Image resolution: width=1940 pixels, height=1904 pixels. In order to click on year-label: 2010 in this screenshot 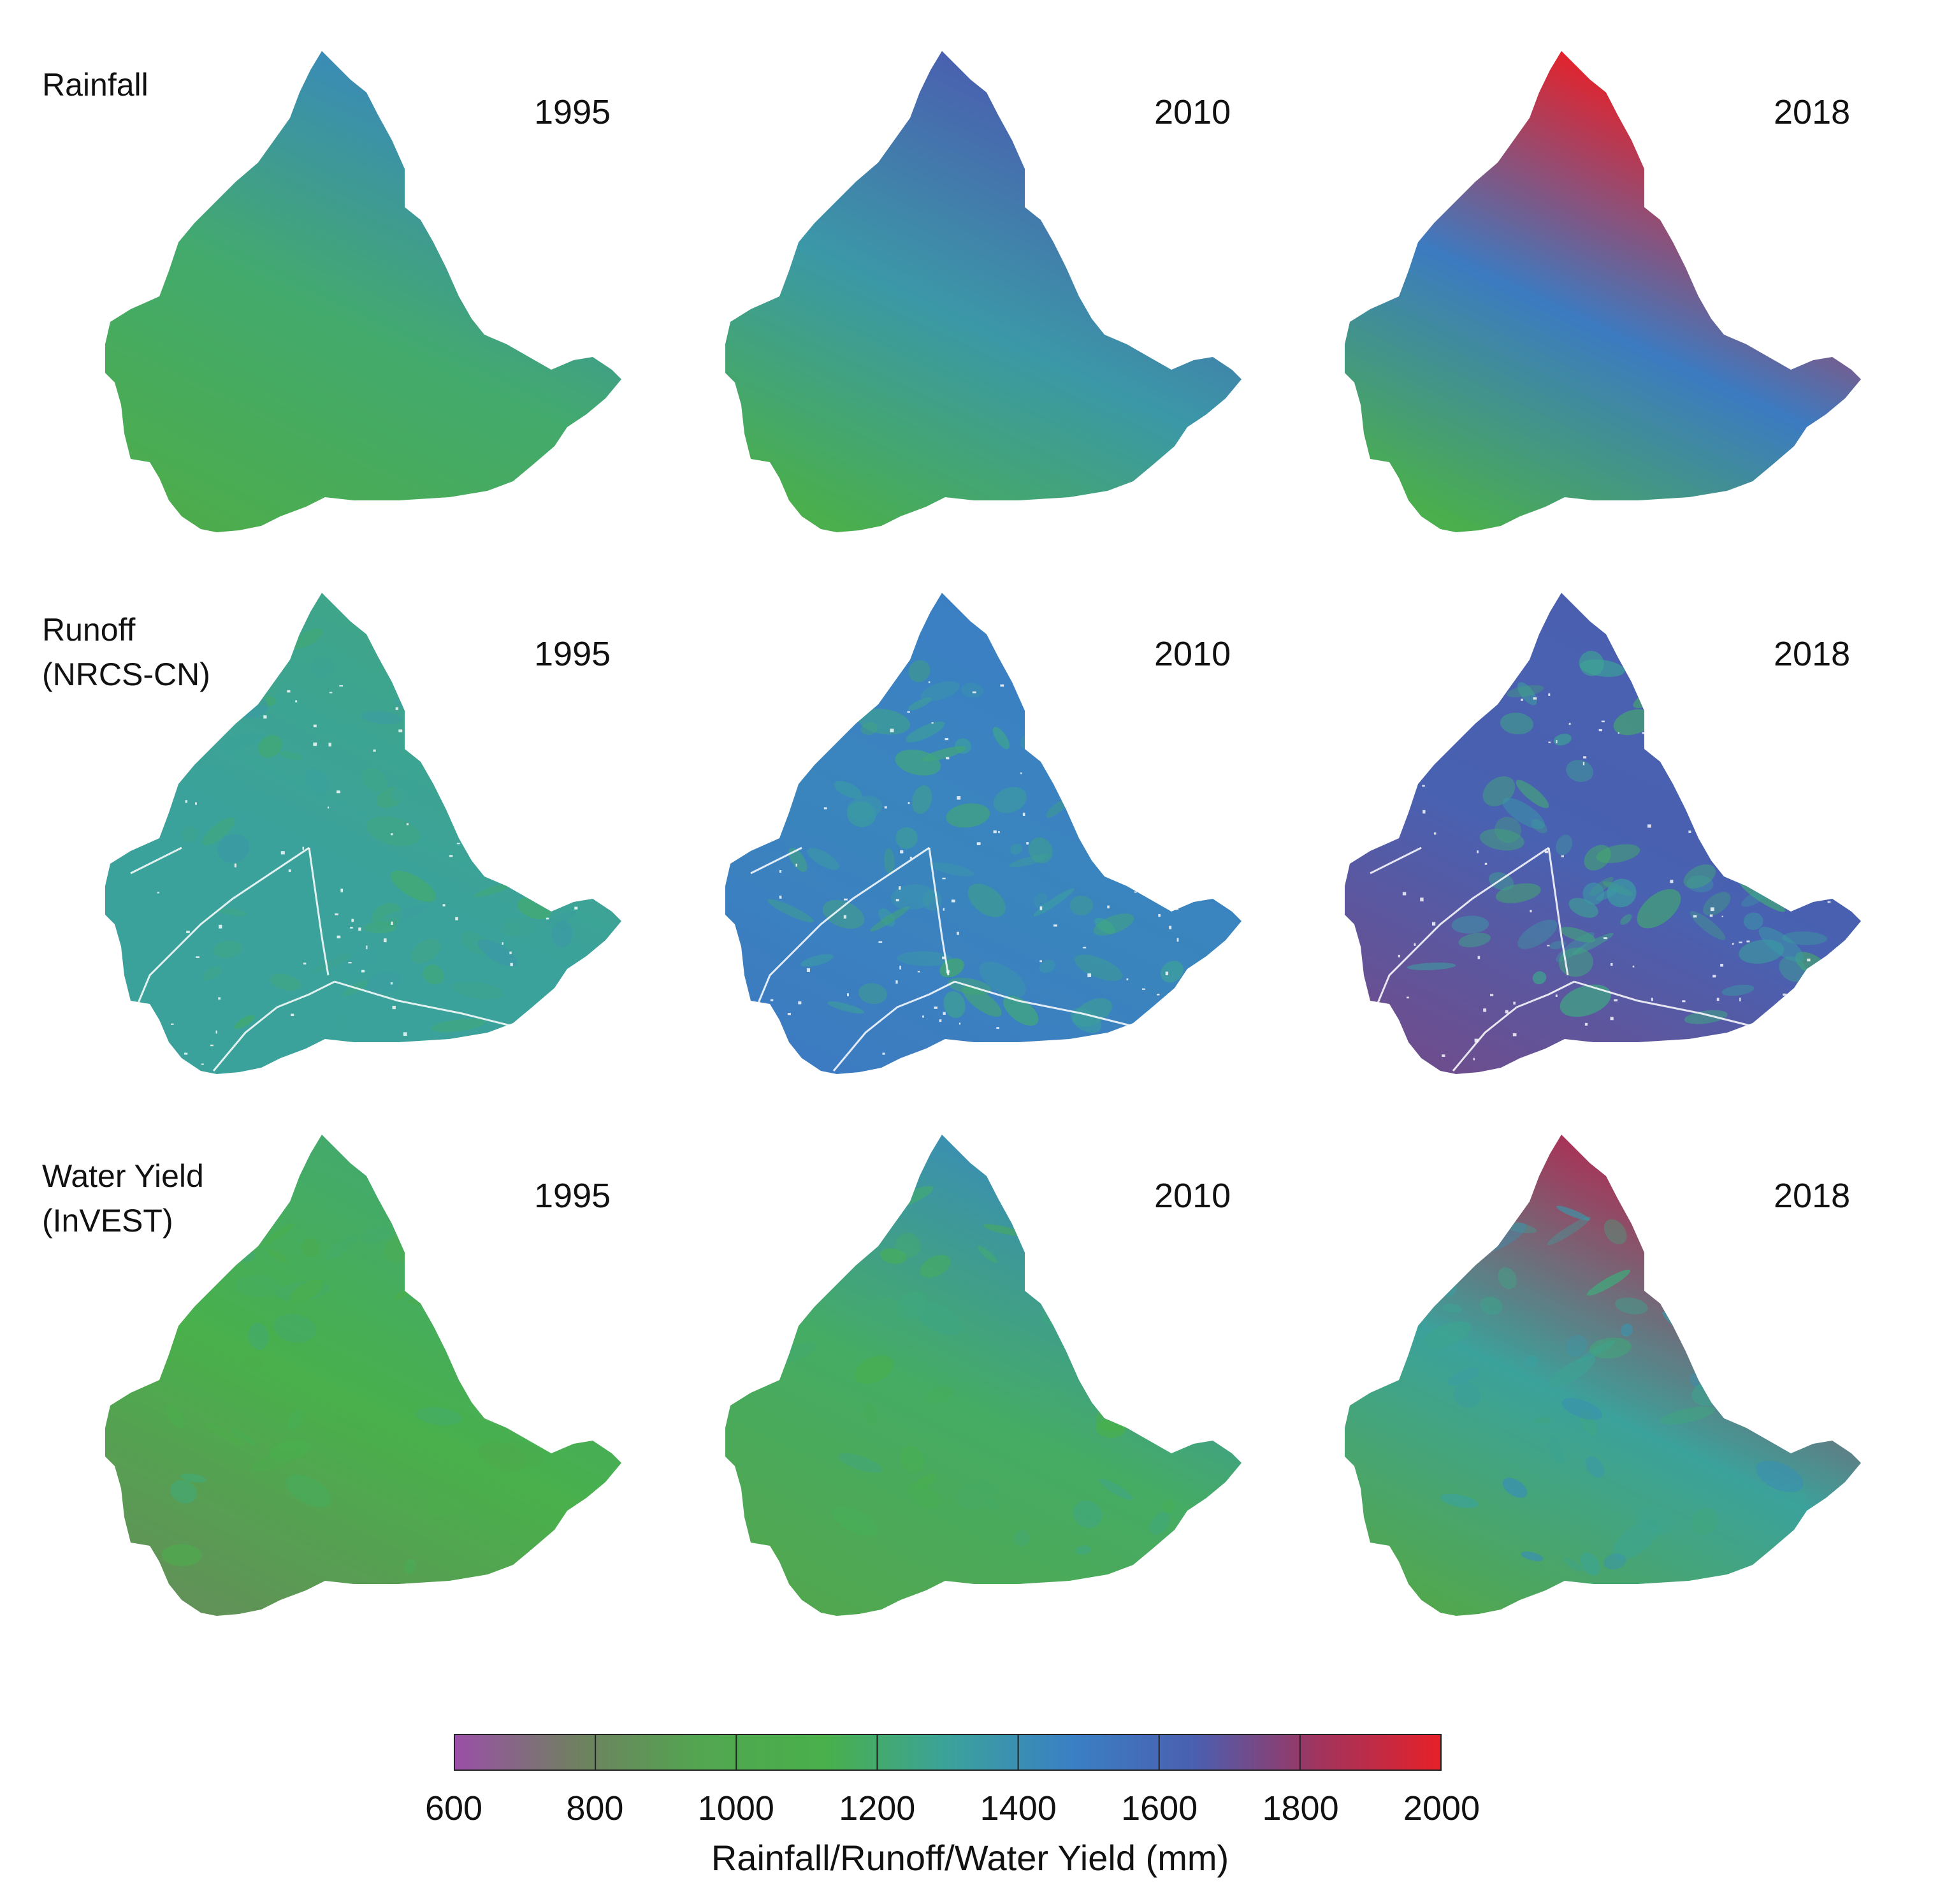, I will do `click(1192, 1196)`.